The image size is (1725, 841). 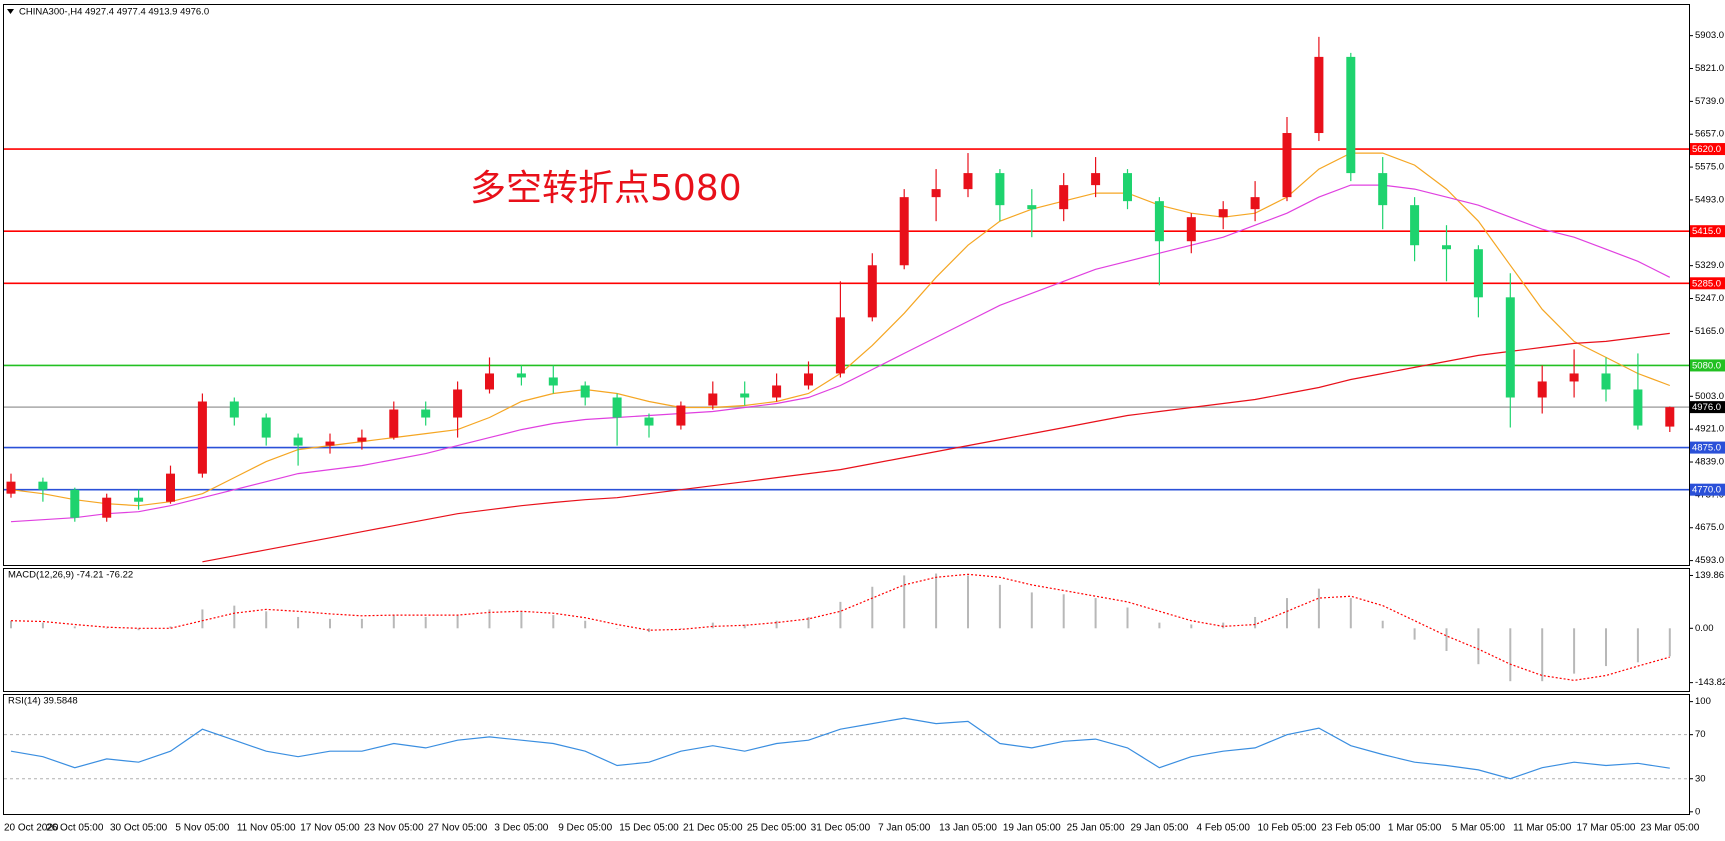 I want to click on x-tick-label: 29 Jan 05:00, so click(x=1159, y=828).